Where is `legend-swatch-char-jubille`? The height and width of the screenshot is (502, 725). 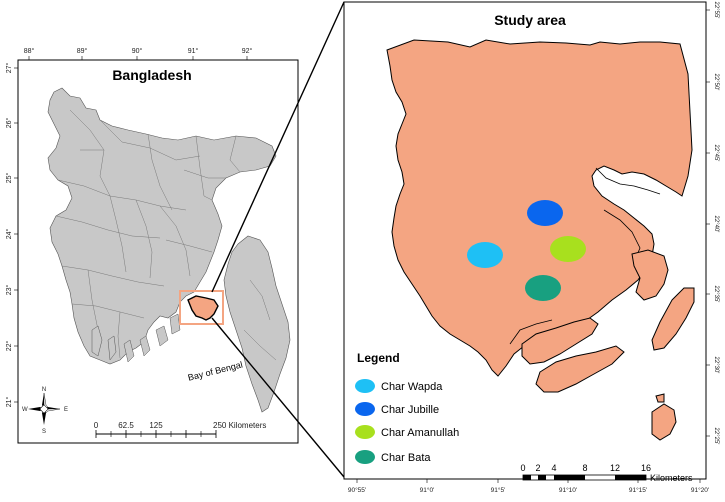 legend-swatch-char-jubille is located at coordinates (365, 409).